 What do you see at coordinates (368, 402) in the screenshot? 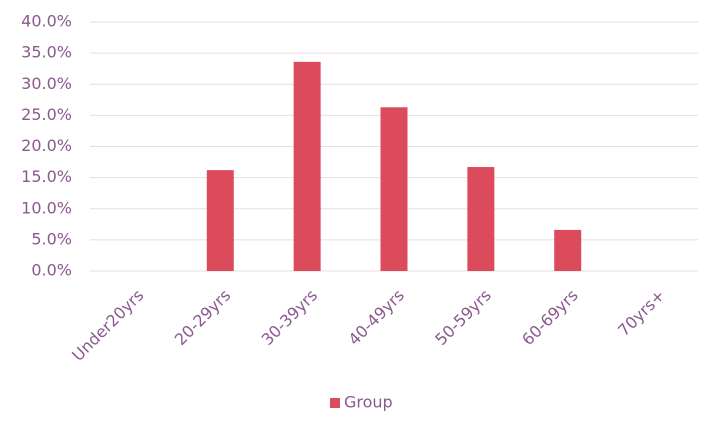
I see `legend-label: Group` at bounding box center [368, 402].